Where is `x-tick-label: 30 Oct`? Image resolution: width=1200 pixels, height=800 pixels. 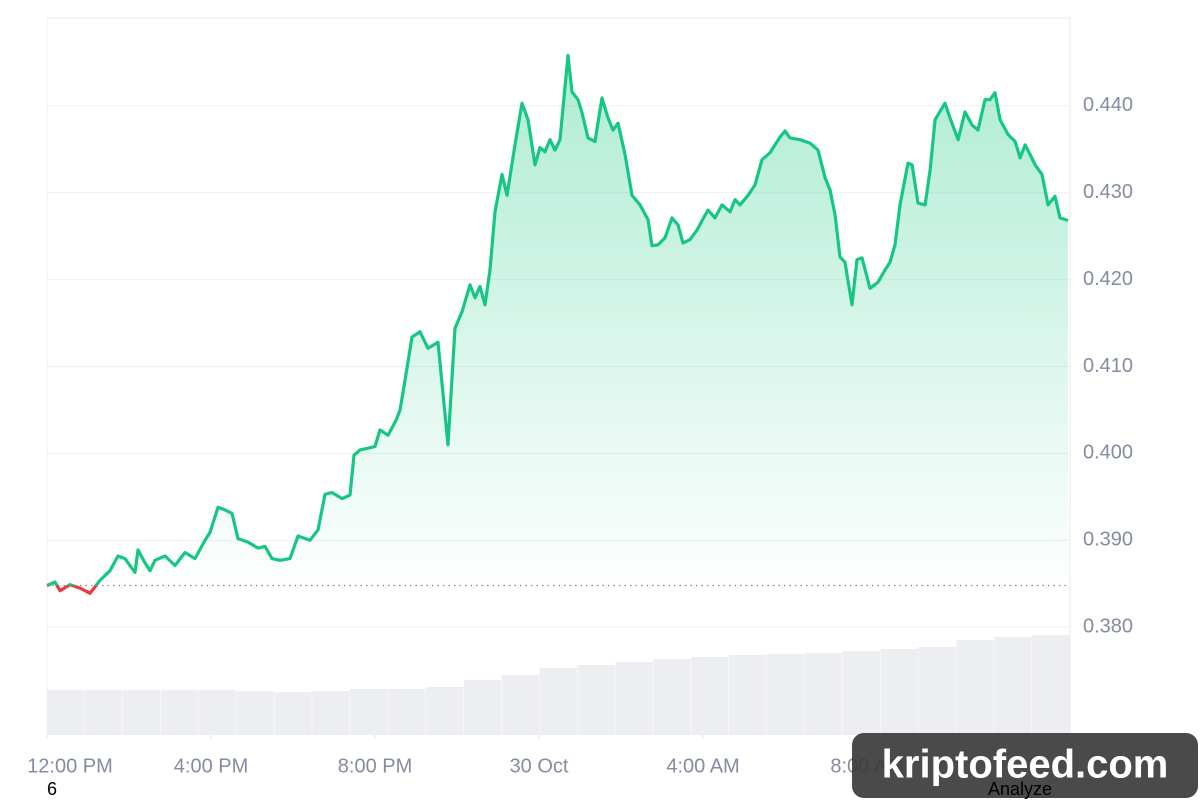 x-tick-label: 30 Oct is located at coordinates (539, 766).